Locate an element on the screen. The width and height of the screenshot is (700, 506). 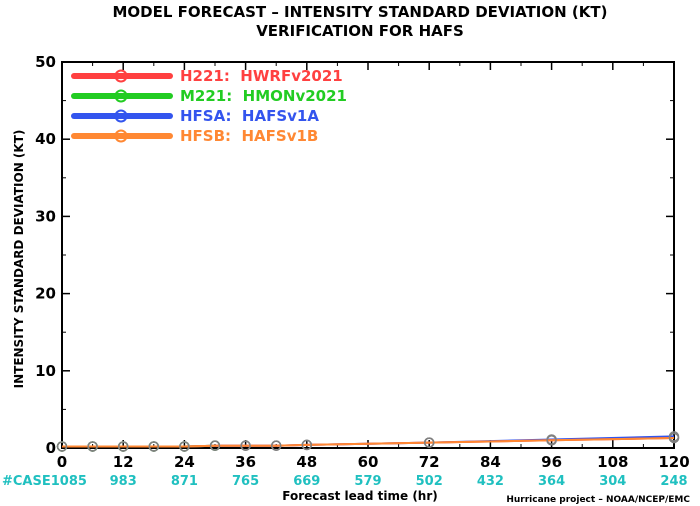
legend-label: H221: HWRFv2021 is located at coordinates (261, 76).